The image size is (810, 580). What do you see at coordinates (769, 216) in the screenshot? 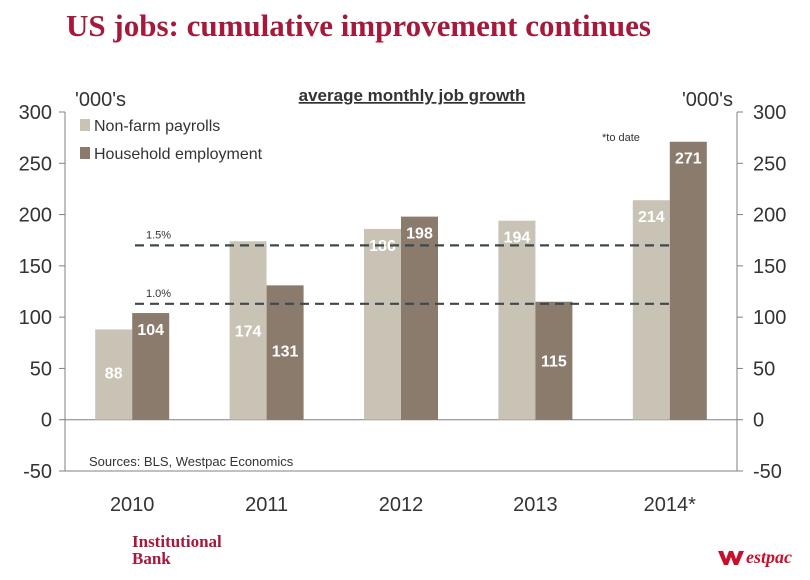
I see `y-tick-label-right: 200` at bounding box center [769, 216].